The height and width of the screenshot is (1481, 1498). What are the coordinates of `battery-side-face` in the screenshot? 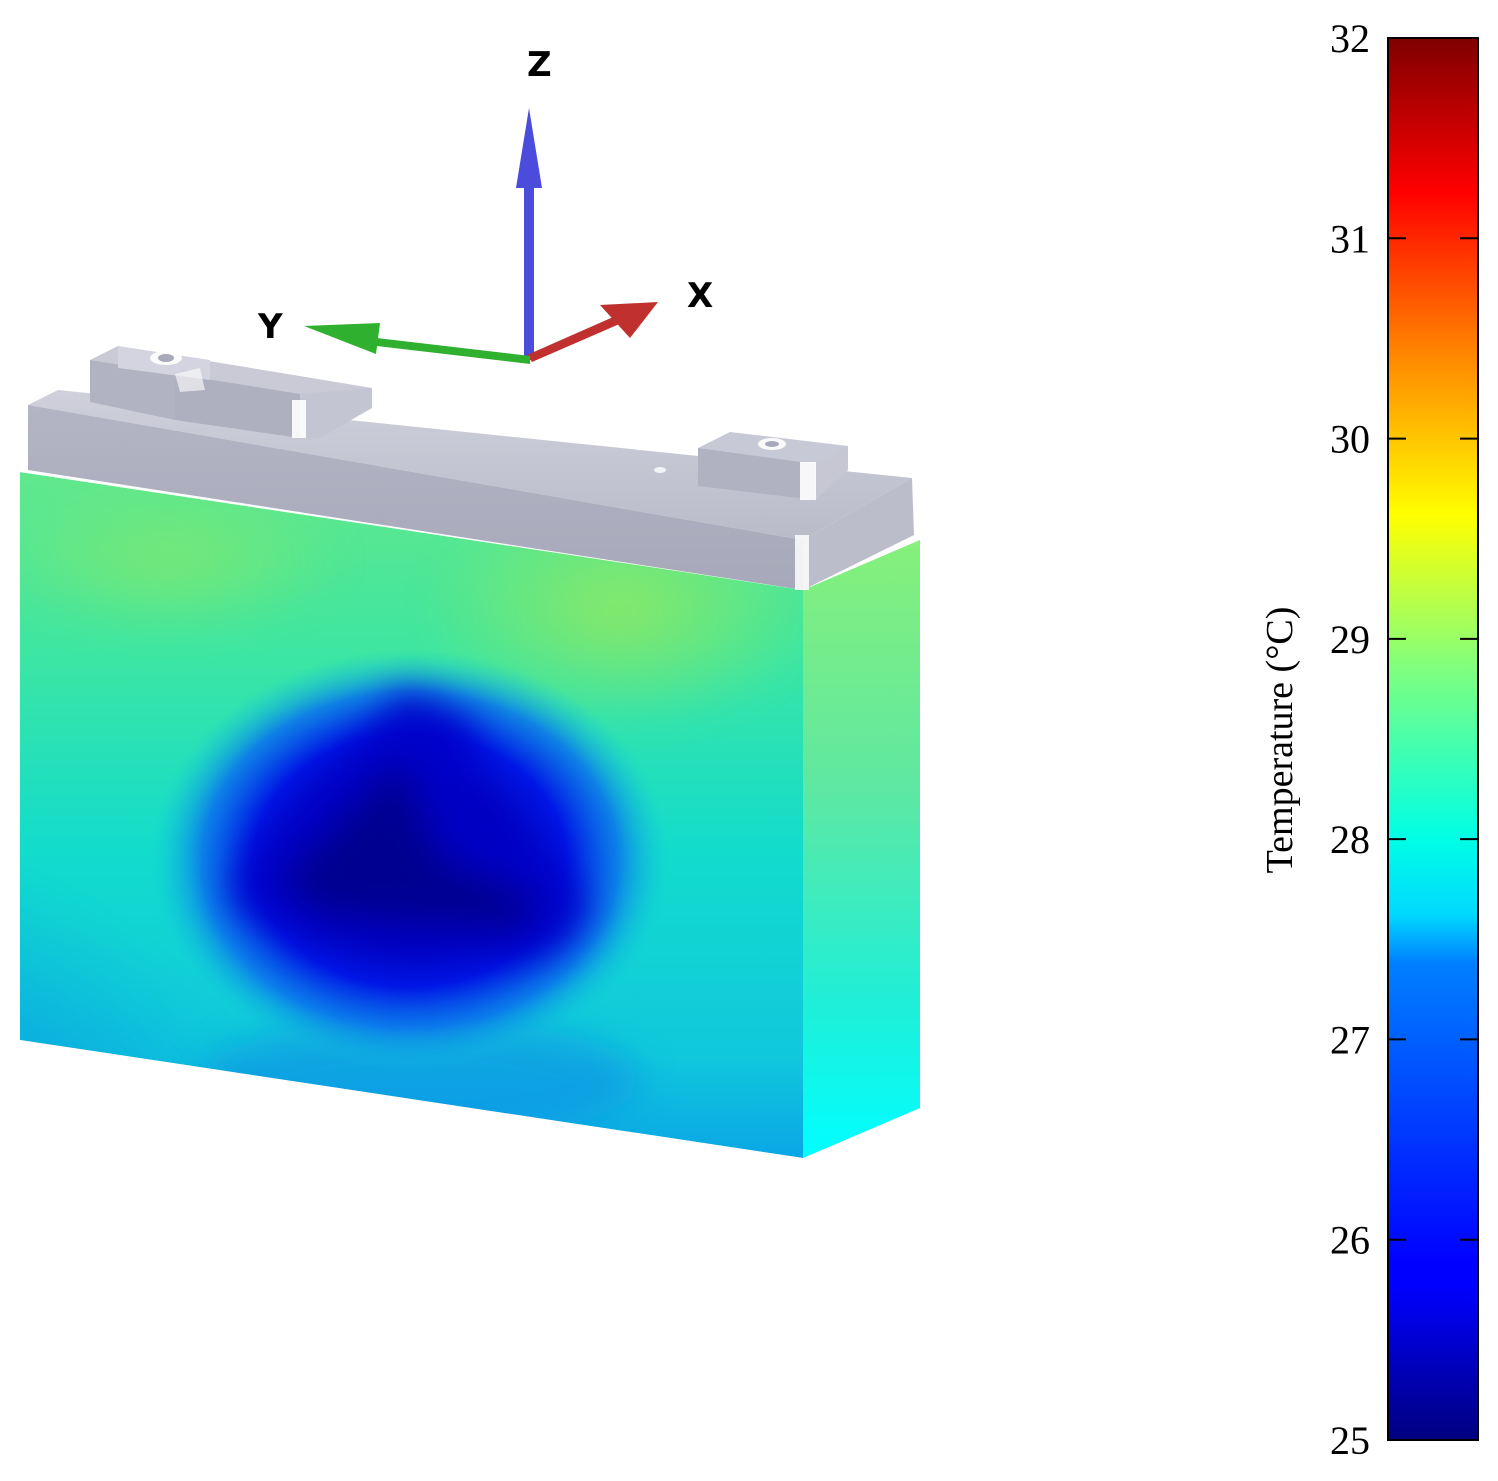 It's located at (861, 849).